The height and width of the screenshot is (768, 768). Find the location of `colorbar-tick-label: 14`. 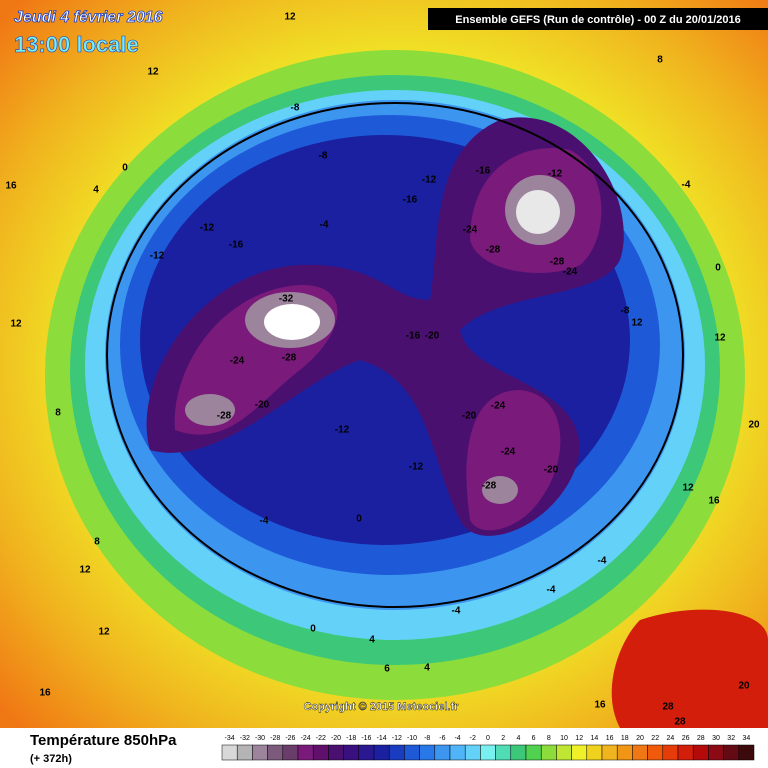

colorbar-tick-label: 14 is located at coordinates (595, 738).